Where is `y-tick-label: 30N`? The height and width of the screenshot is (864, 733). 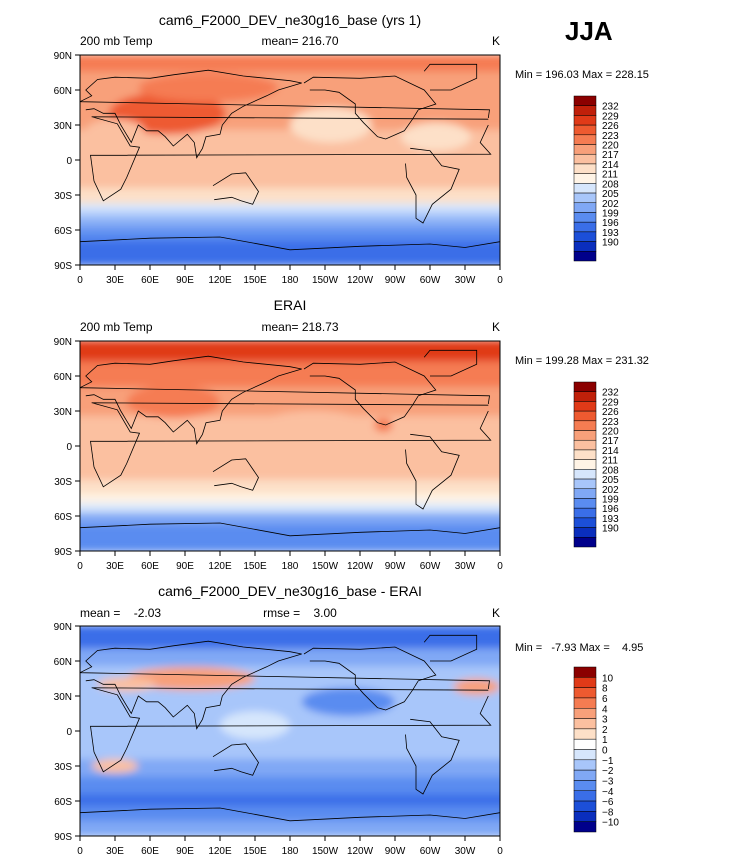 y-tick-label: 30N is located at coordinates (63, 412).